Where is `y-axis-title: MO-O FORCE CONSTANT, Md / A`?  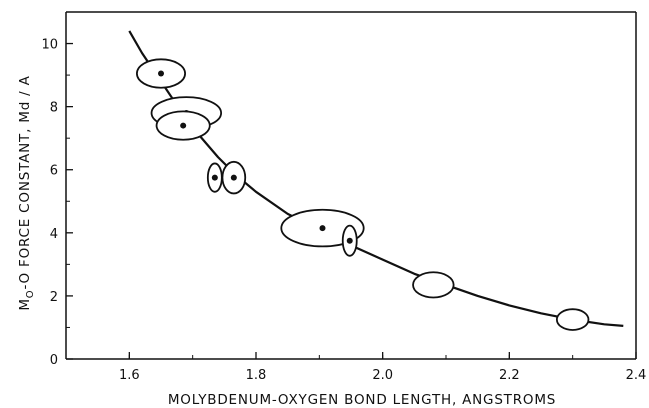 y-axis-title: MO-O FORCE CONSTANT, Md / A is located at coordinates (26, 192).